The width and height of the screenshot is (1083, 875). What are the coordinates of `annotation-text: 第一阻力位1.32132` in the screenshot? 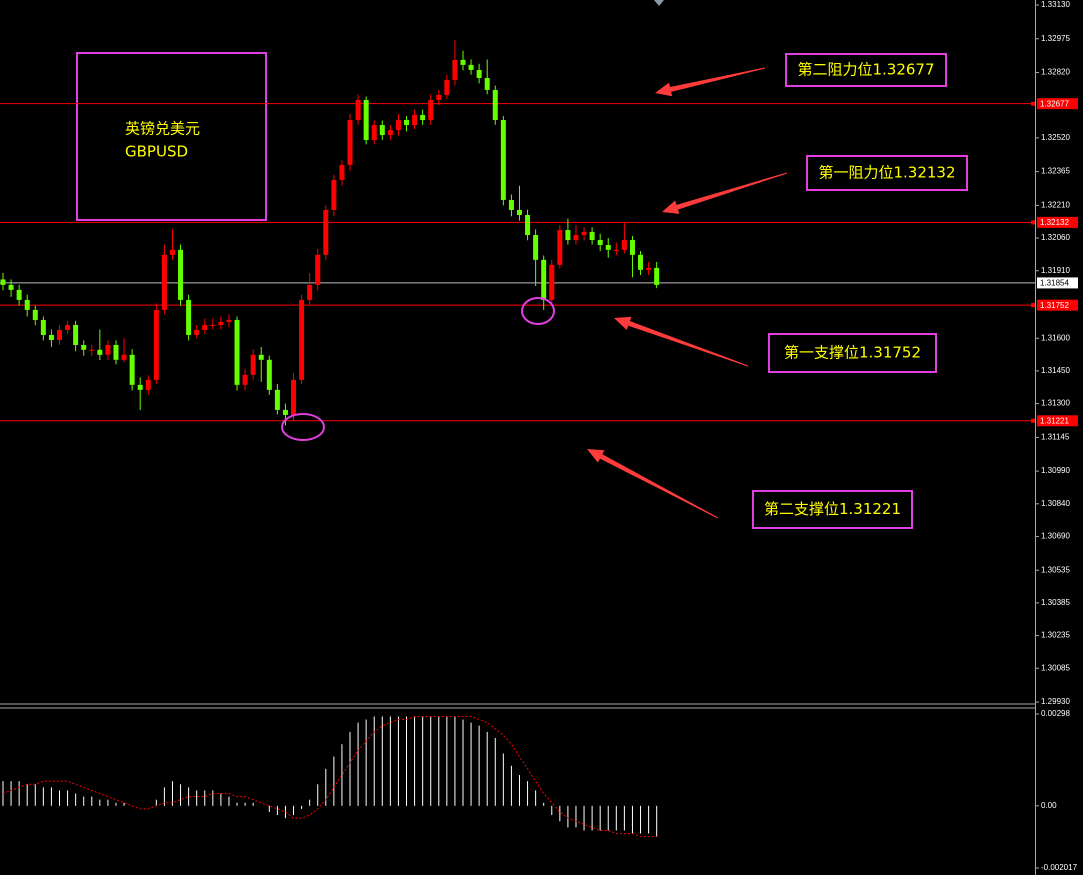 It's located at (886, 173).